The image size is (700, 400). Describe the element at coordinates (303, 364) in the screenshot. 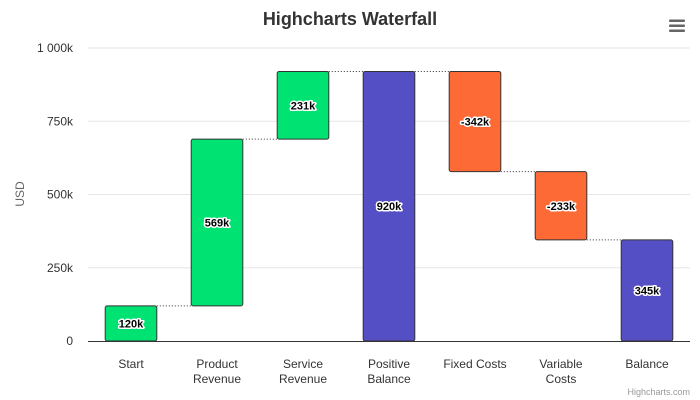

I see `x-category-label: Service` at that location.